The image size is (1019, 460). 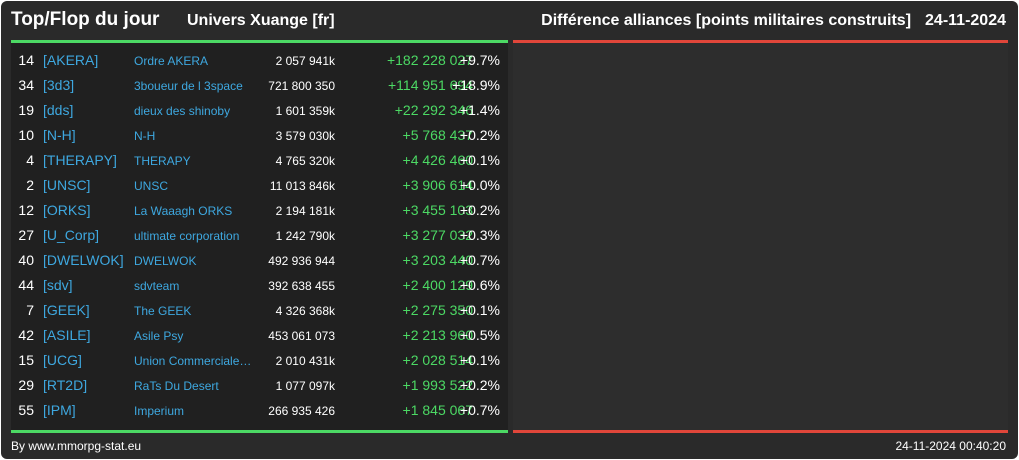 What do you see at coordinates (430, 85) in the screenshot?
I see `difference-cell: +114 951 694` at bounding box center [430, 85].